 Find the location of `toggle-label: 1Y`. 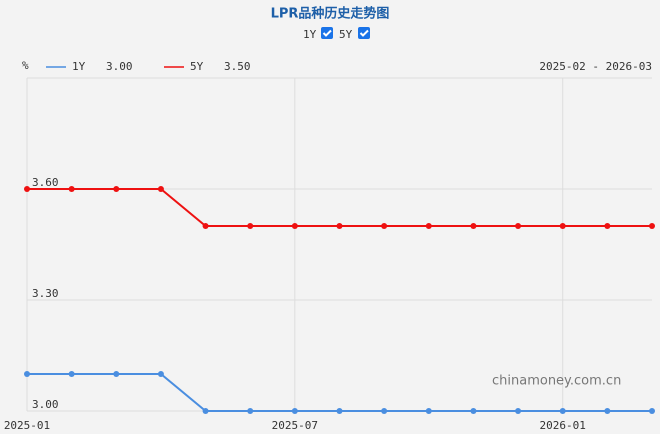

toggle-label: 1Y is located at coordinates (310, 34).